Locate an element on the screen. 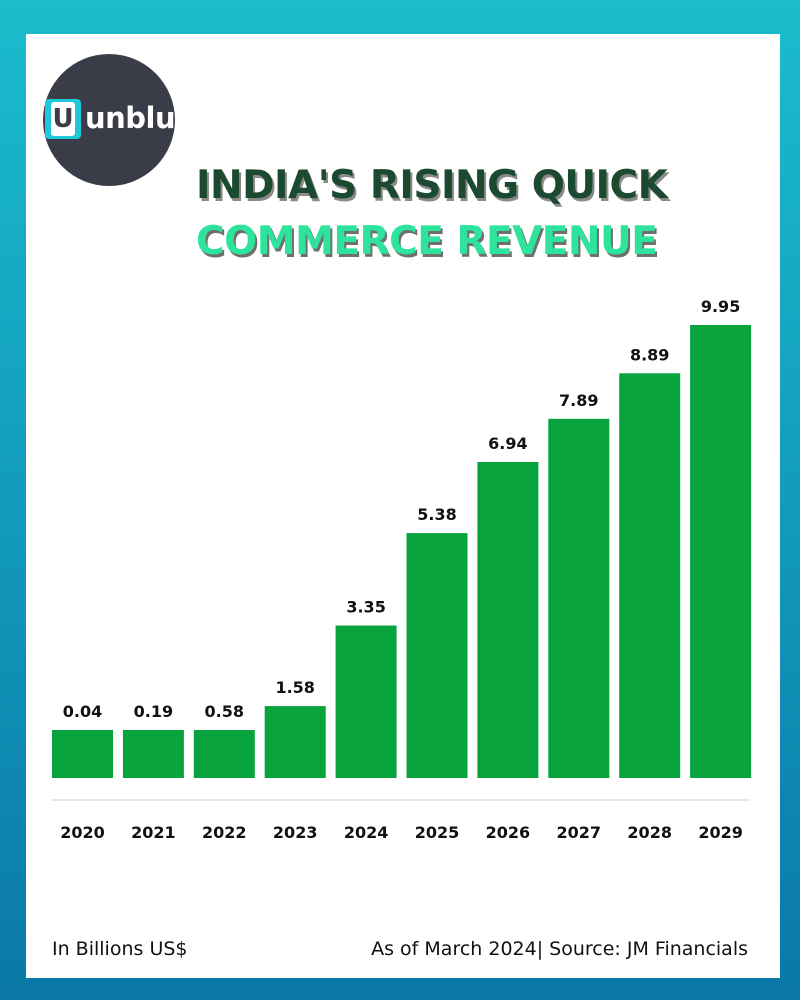 The width and height of the screenshot is (800, 1000). year-label-2023: 2023 is located at coordinates (295, 832).